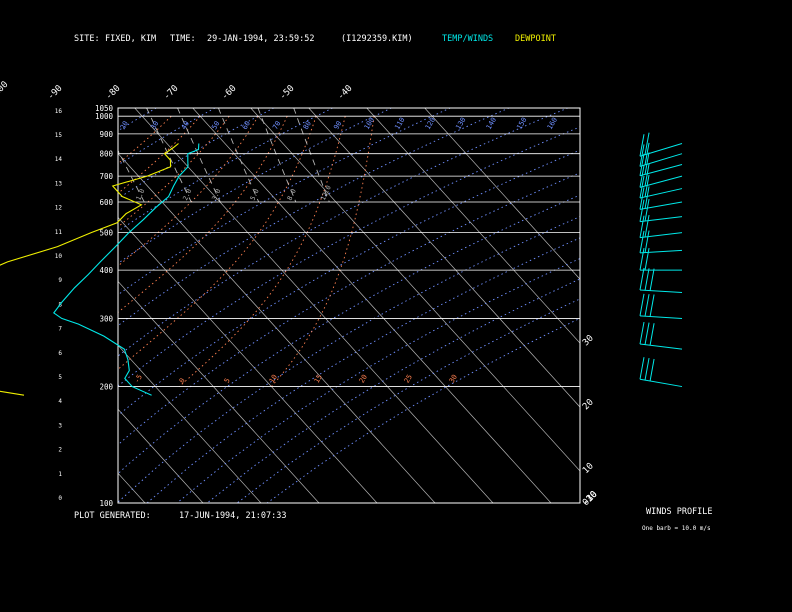  What do you see at coordinates (126, 269) in the screenshot?
I see `temperature-line` at bounding box center [126, 269].